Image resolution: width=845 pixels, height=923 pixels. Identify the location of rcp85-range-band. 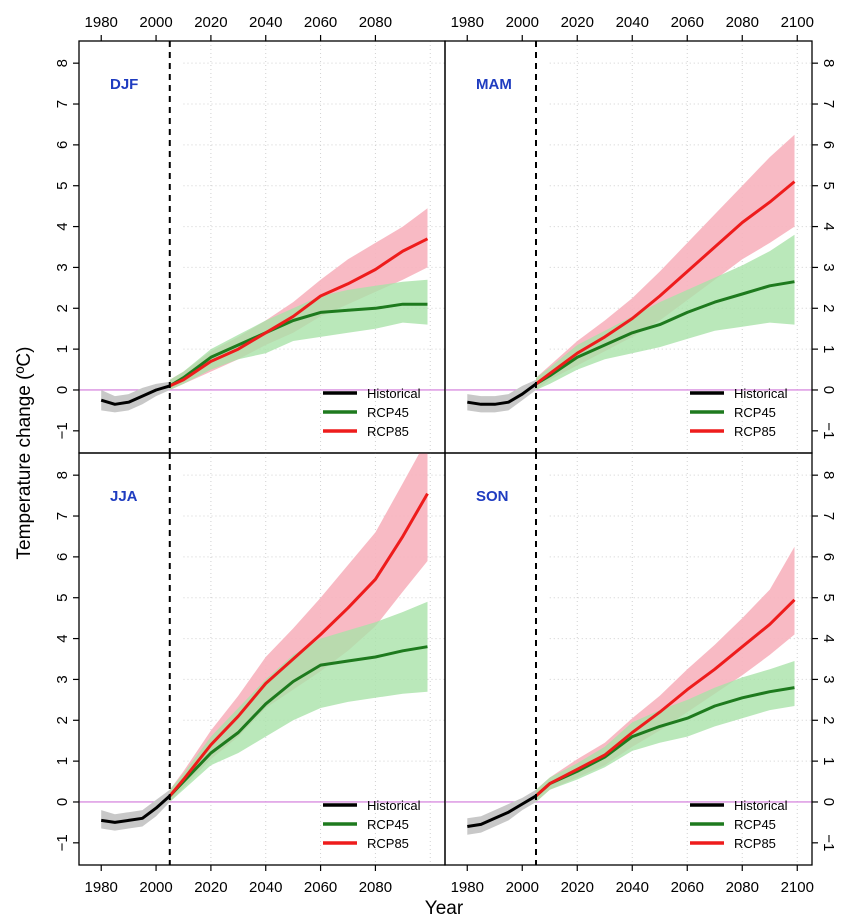
(665, 262).